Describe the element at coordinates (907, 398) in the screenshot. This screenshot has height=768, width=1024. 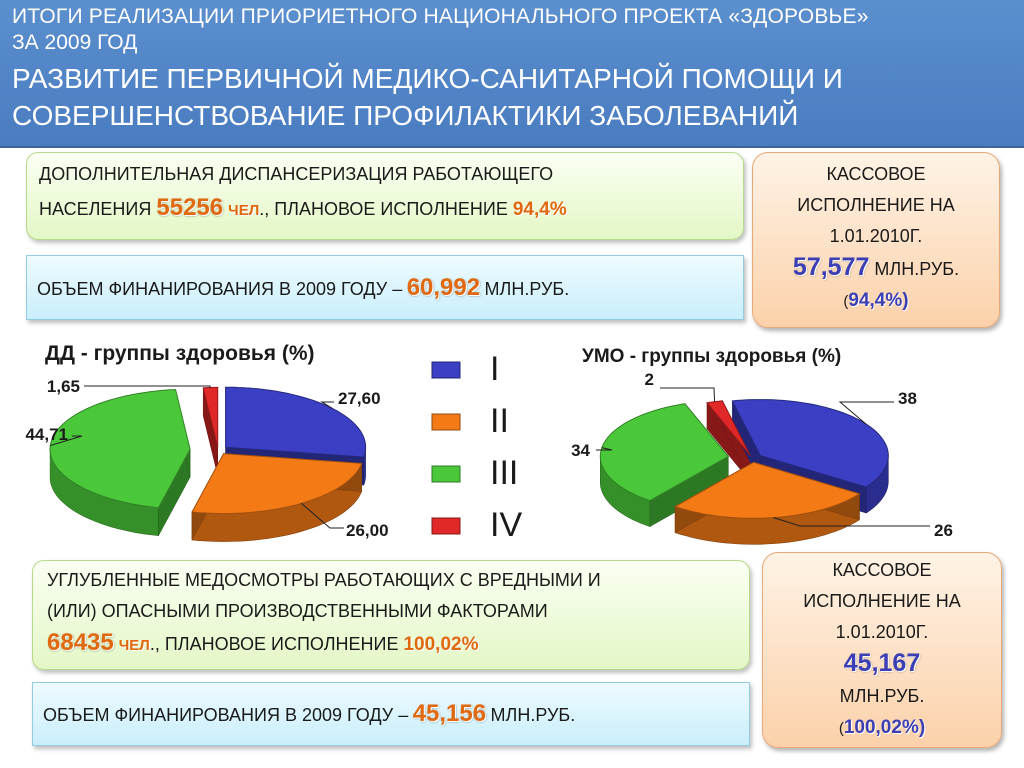
I see `pie-data-label: 38` at that location.